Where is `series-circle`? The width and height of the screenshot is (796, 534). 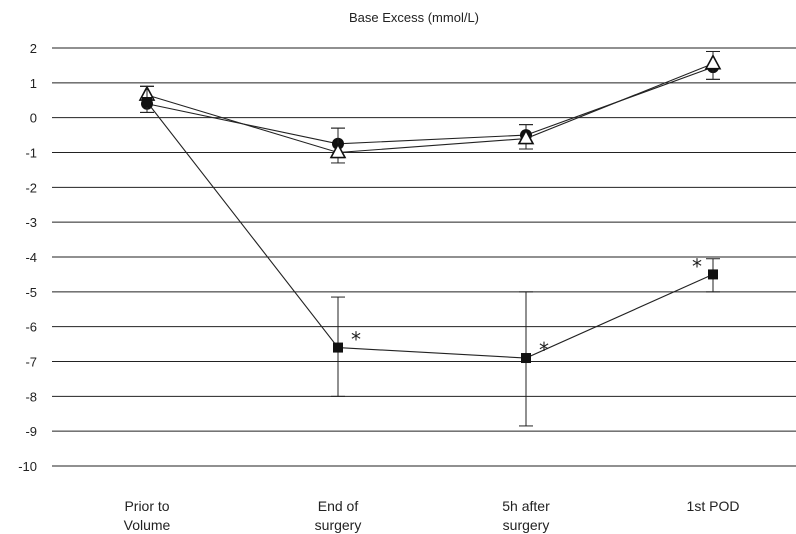 series-circle is located at coordinates (430, 104).